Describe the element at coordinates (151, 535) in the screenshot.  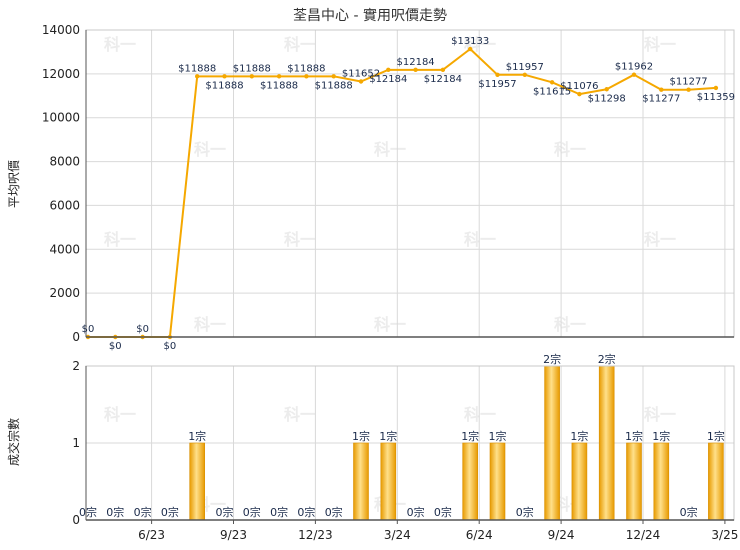
I see `x-tick-label: 6/23` at that location.